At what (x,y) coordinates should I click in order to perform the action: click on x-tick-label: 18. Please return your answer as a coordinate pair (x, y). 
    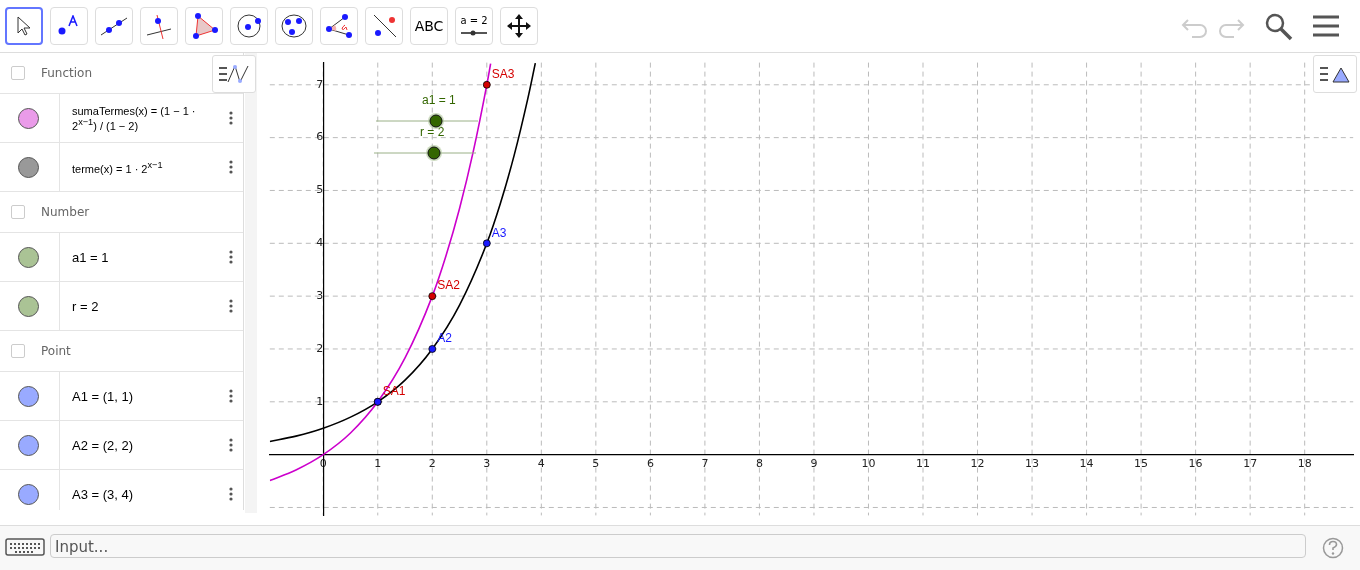
    Looking at the image, I should click on (1304, 464).